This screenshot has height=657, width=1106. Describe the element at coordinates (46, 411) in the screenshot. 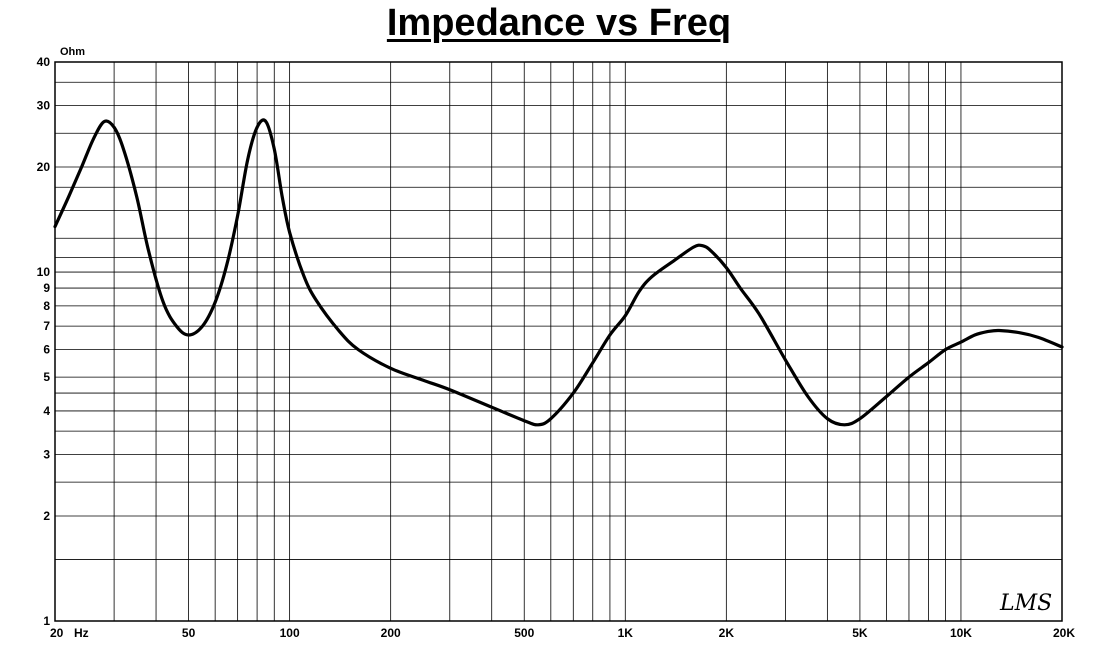

I see `y-tick-label: 4` at that location.